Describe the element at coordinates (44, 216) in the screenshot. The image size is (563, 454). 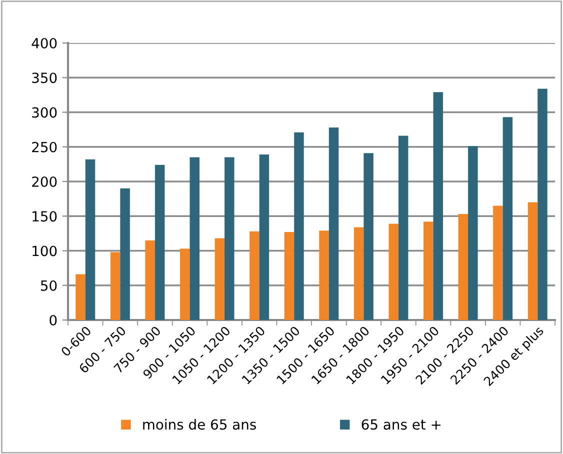
I see `y-tick-label: 150` at that location.